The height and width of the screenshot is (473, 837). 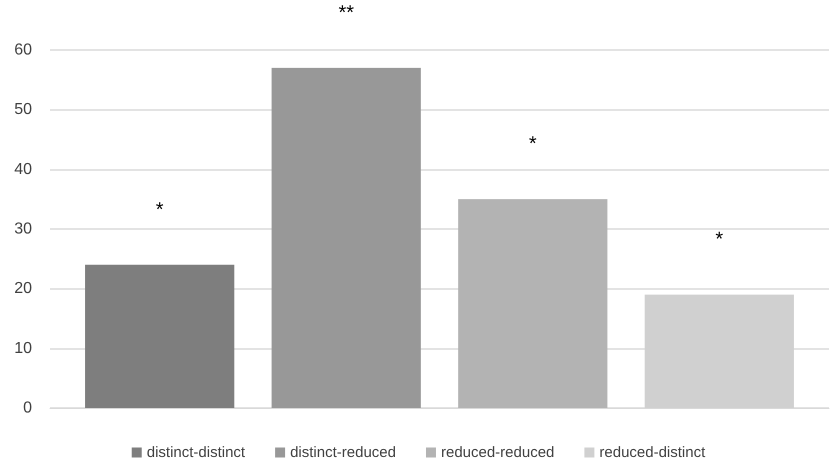 What do you see at coordinates (23, 109) in the screenshot?
I see `y-tick-label: 50` at bounding box center [23, 109].